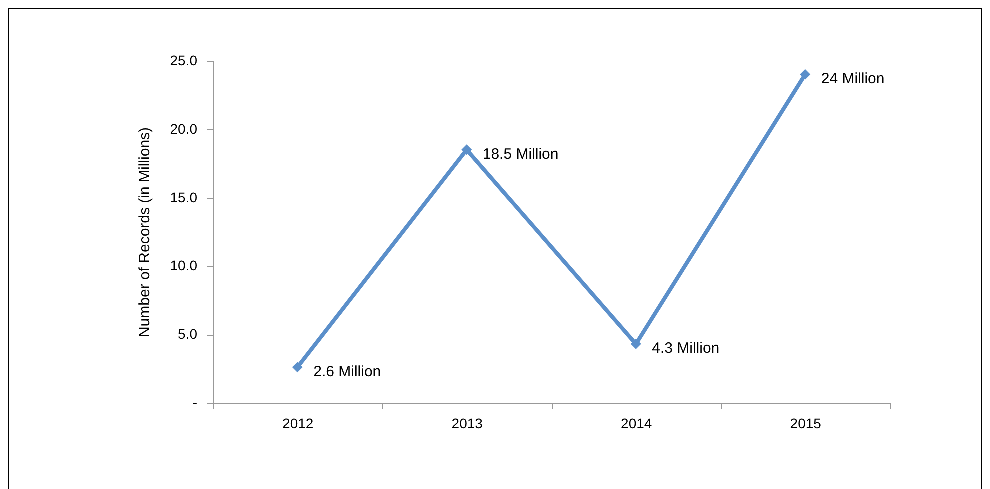  Describe the element at coordinates (188, 334) in the screenshot. I see `y-tick-label: 5.0` at that location.